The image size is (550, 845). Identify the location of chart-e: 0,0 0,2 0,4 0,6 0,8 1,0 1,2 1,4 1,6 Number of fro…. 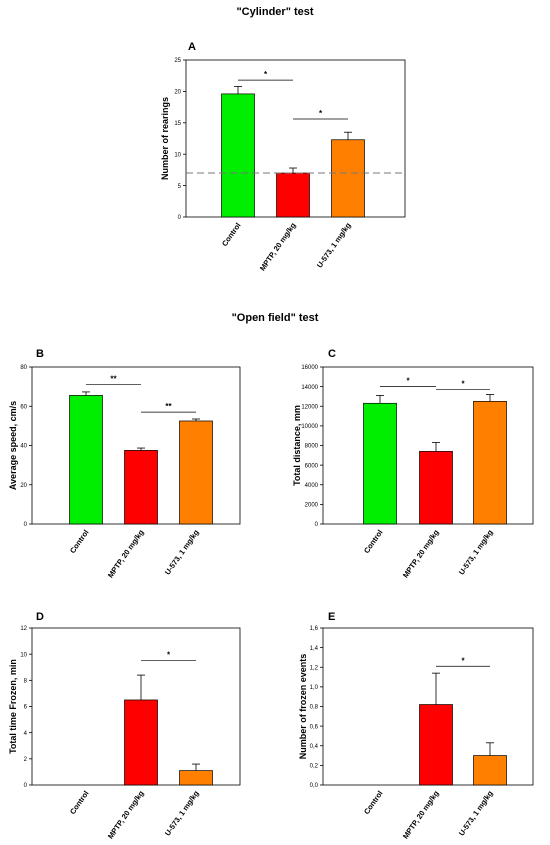
(416, 726).